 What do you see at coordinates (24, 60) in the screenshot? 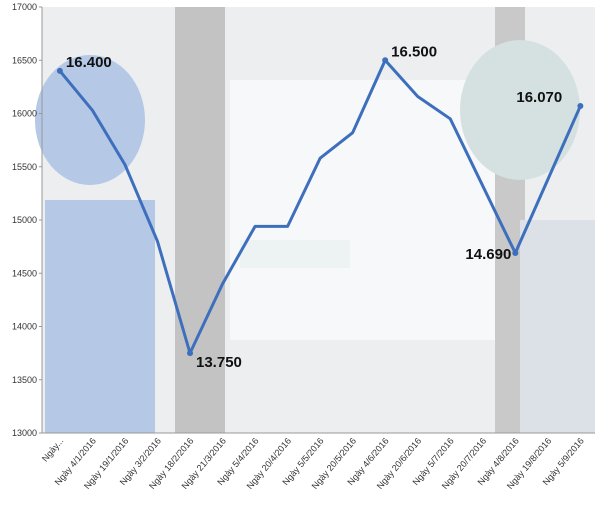
I see `y-tick-label: 16500` at bounding box center [24, 60].